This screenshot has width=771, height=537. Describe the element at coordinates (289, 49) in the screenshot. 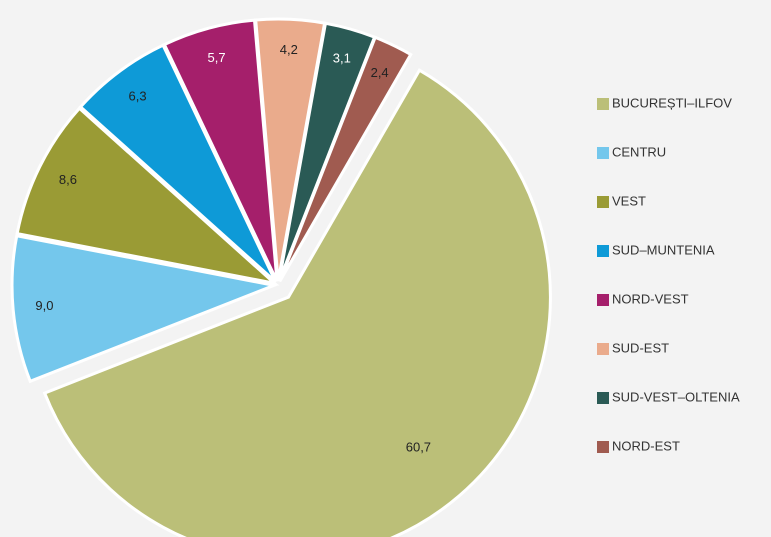

I see `data-label: 4,2` at that location.